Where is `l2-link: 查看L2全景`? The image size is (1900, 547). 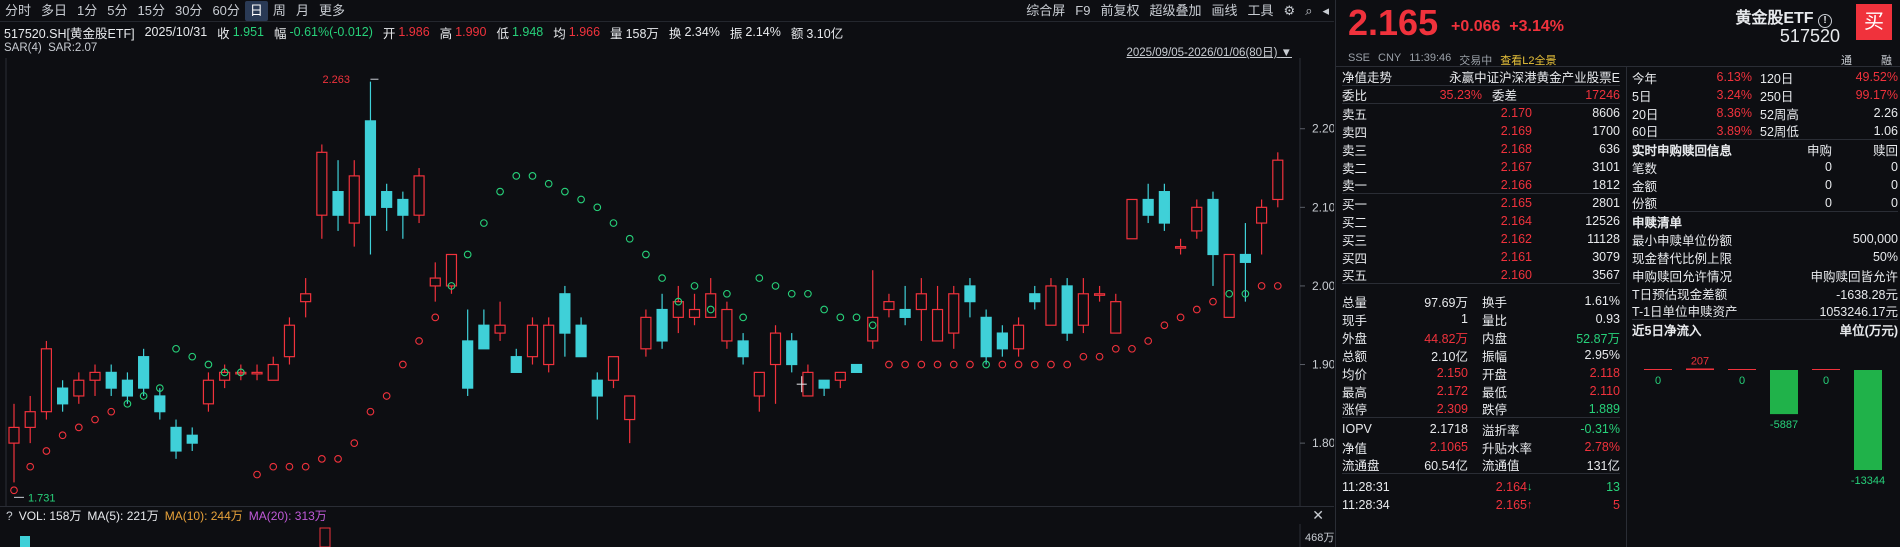 l2-link: 查看L2全景 is located at coordinates (1528, 61).